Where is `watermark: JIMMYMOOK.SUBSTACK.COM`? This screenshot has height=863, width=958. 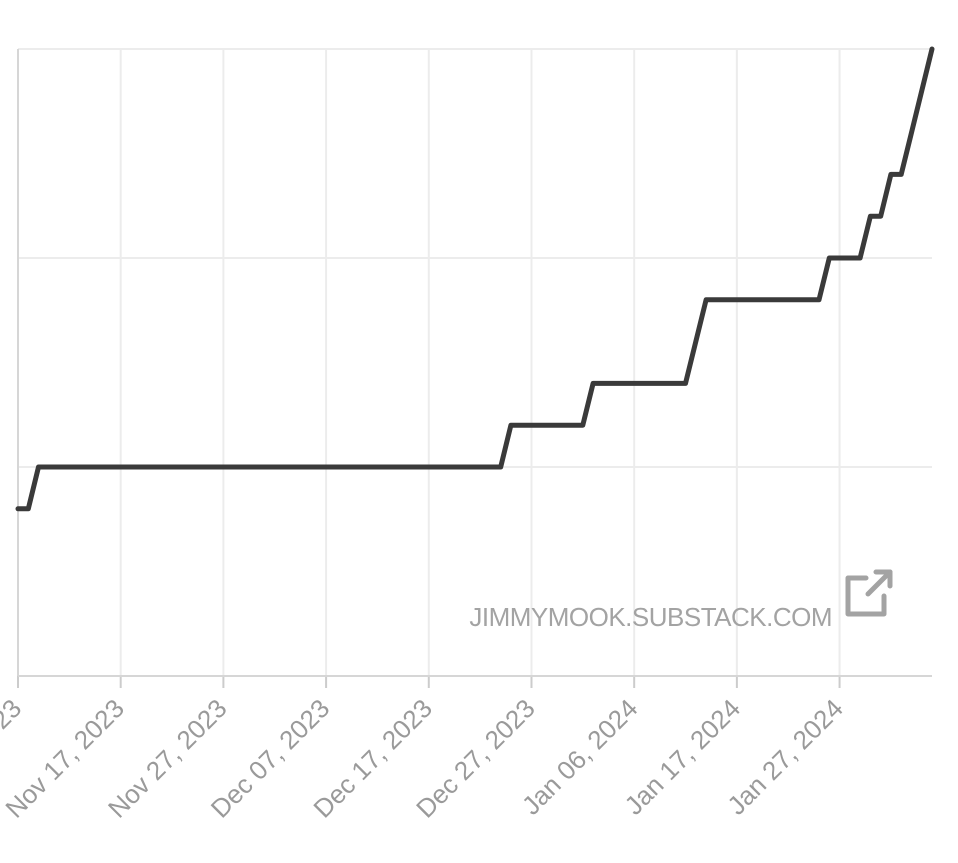 watermark: JIMMYMOOK.SUBSTACK.COM is located at coordinates (681, 600).